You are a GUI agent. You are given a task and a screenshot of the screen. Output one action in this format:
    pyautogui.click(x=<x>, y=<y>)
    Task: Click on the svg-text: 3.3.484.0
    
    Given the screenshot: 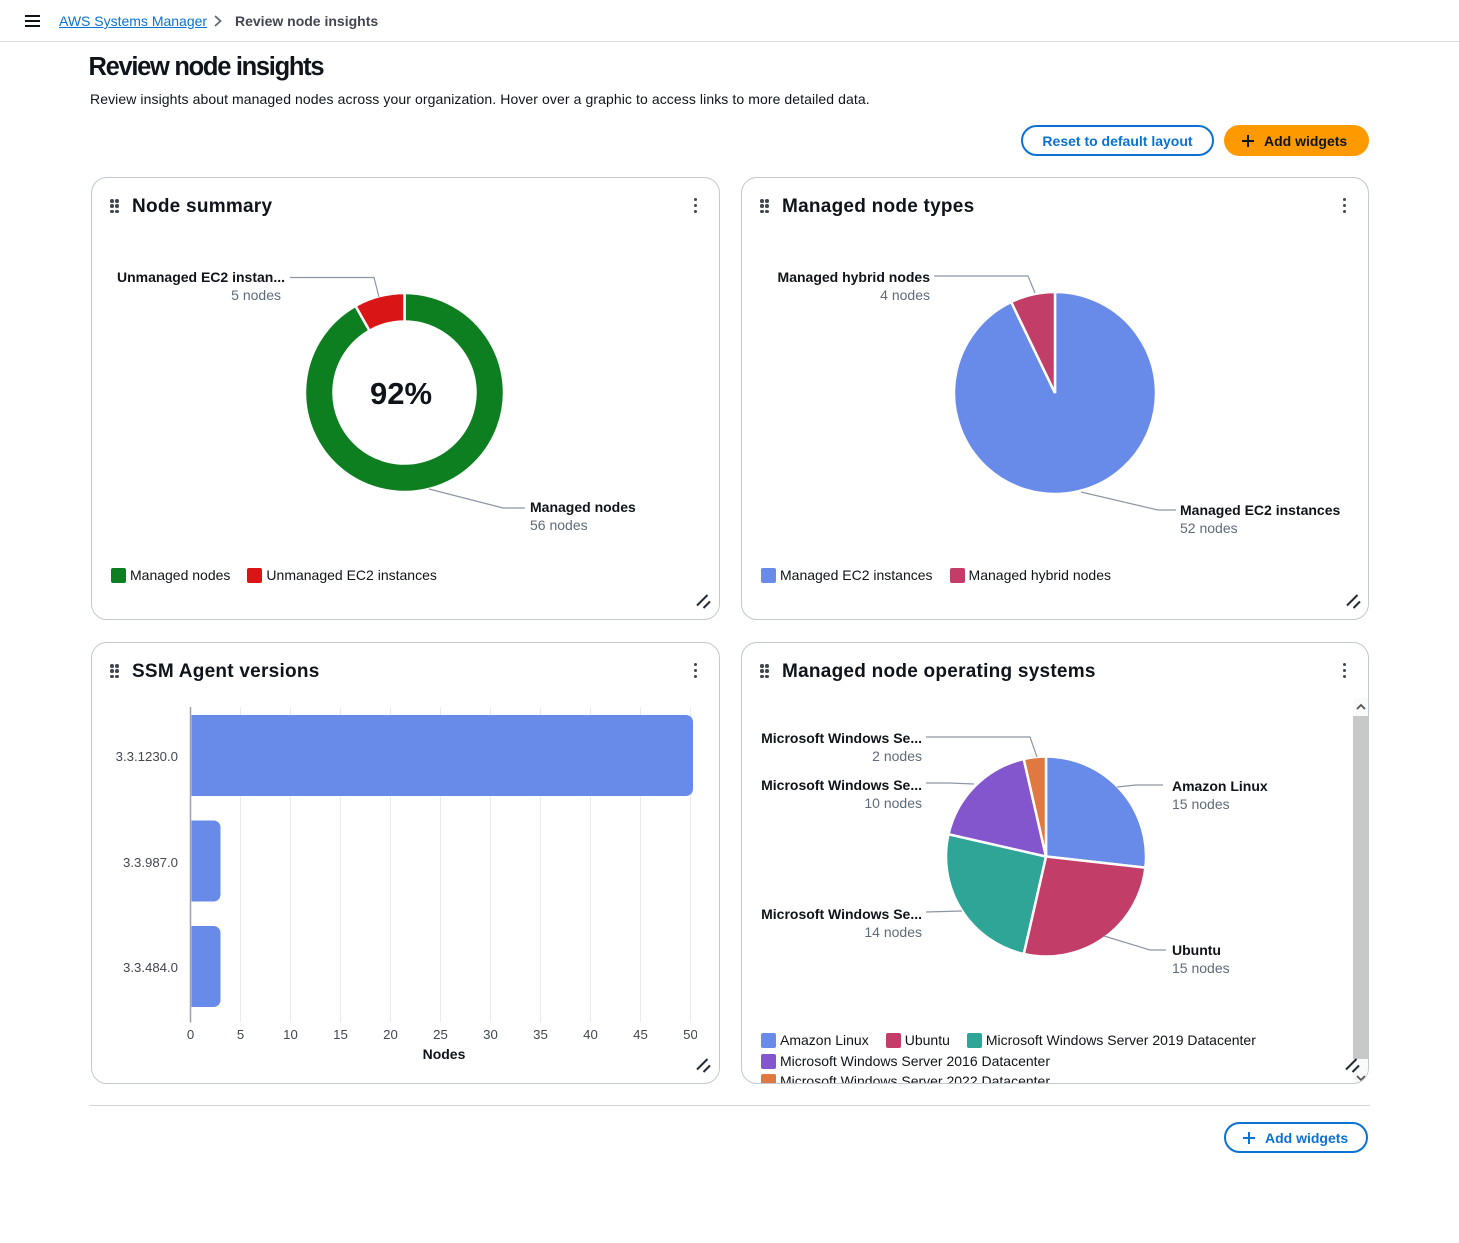 What is the action you would take?
    pyautogui.click(x=150, y=967)
    